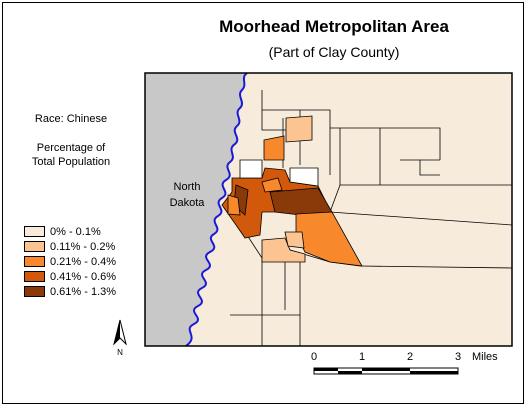 Image resolution: width=528 pixels, height=408 pixels. I want to click on scale-bar: 0 1 2 3 Miles, so click(404, 363).